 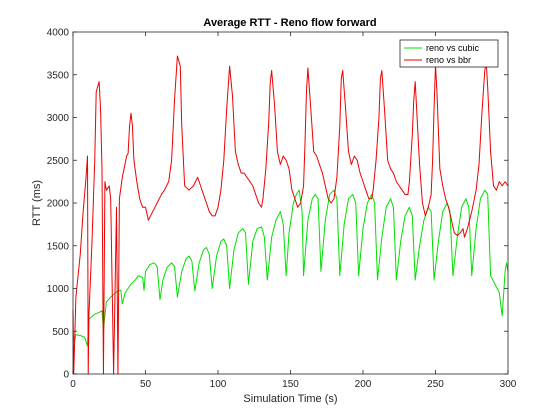 What do you see at coordinates (146, 384) in the screenshot?
I see `x-tick-label: 50` at bounding box center [146, 384].